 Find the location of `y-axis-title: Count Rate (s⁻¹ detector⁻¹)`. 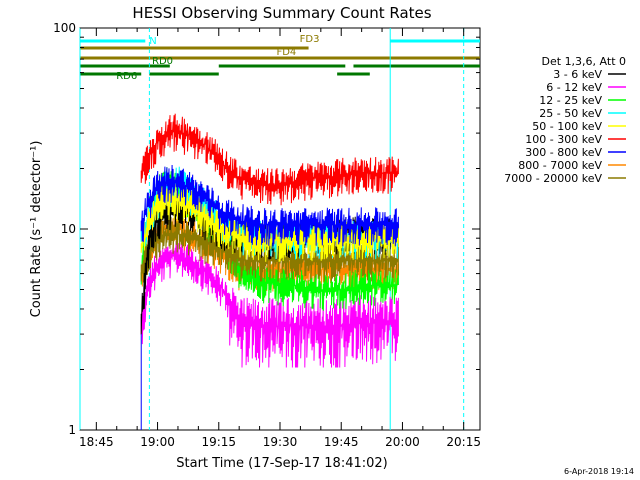

y-axis-title: Count Rate (s⁻¹ detector⁻¹) is located at coordinates (36, 229).